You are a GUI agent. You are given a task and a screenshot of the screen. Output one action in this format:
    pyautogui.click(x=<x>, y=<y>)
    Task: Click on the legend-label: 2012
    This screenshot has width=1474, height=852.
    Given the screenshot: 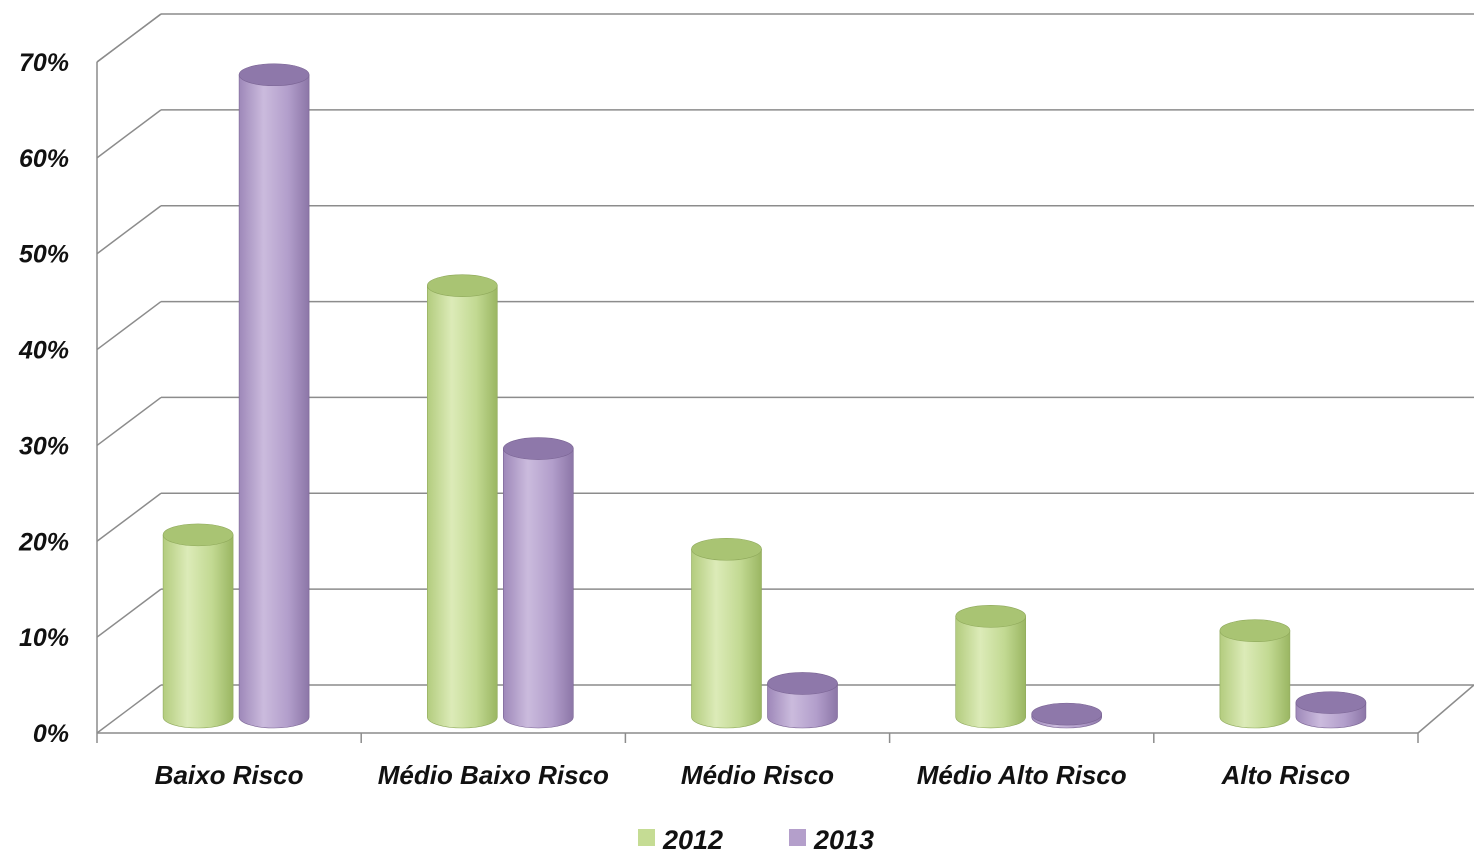 What is the action you would take?
    pyautogui.click(x=692, y=838)
    